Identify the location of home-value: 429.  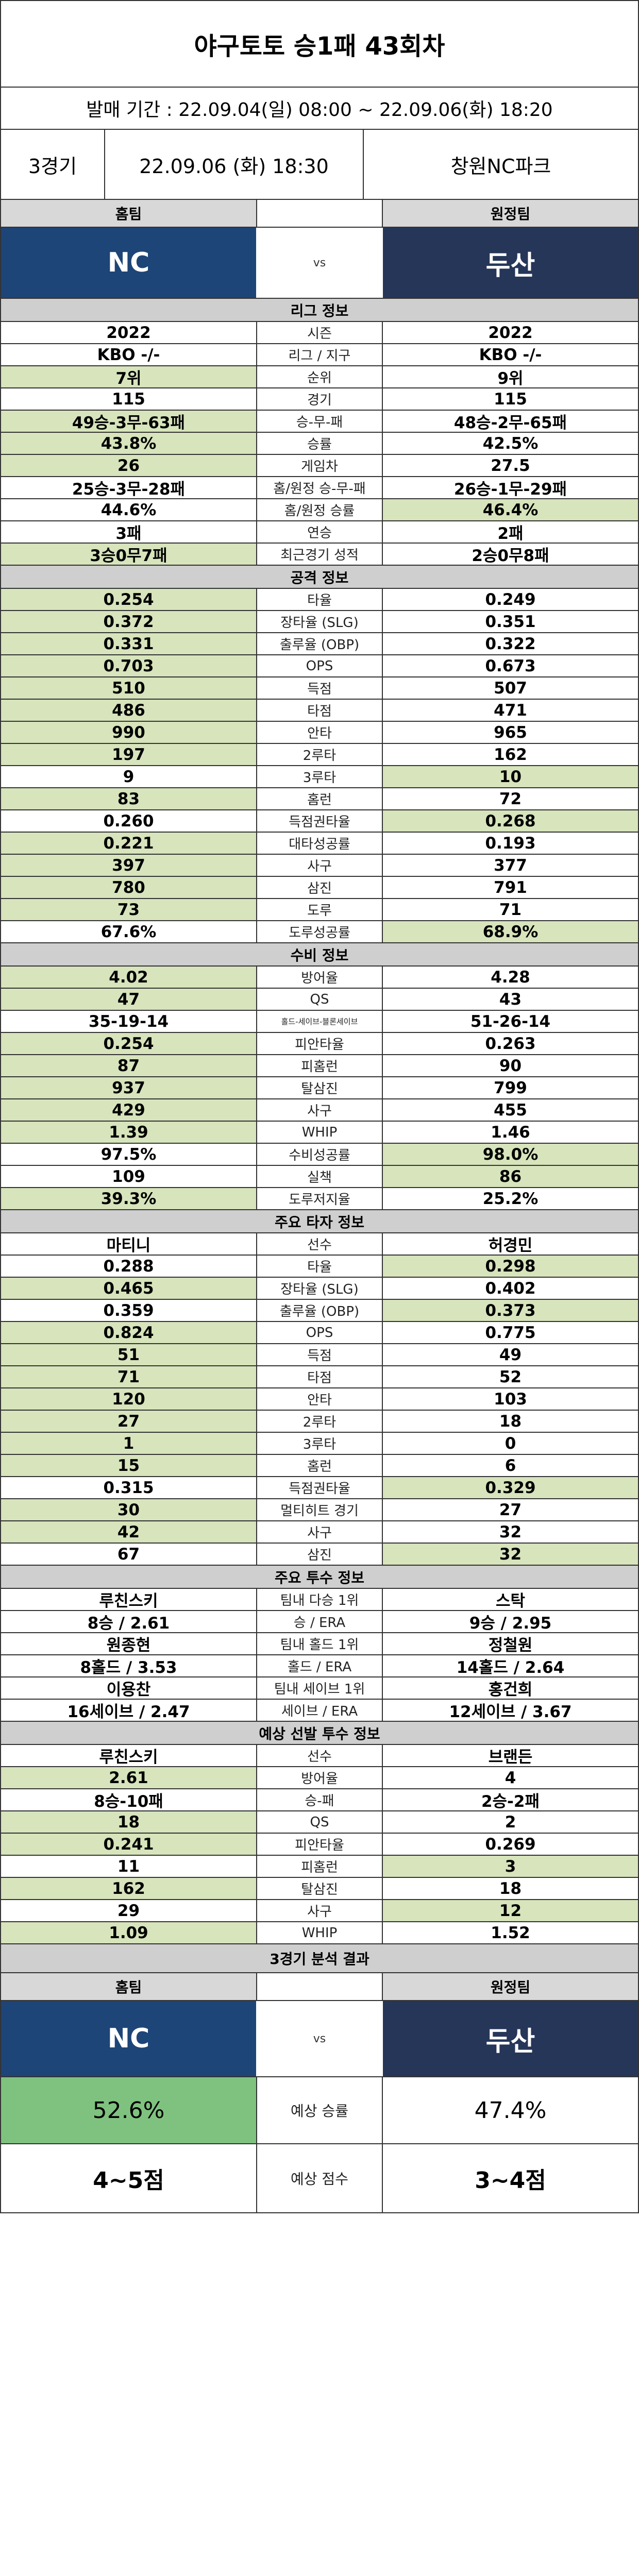
(129, 1110).